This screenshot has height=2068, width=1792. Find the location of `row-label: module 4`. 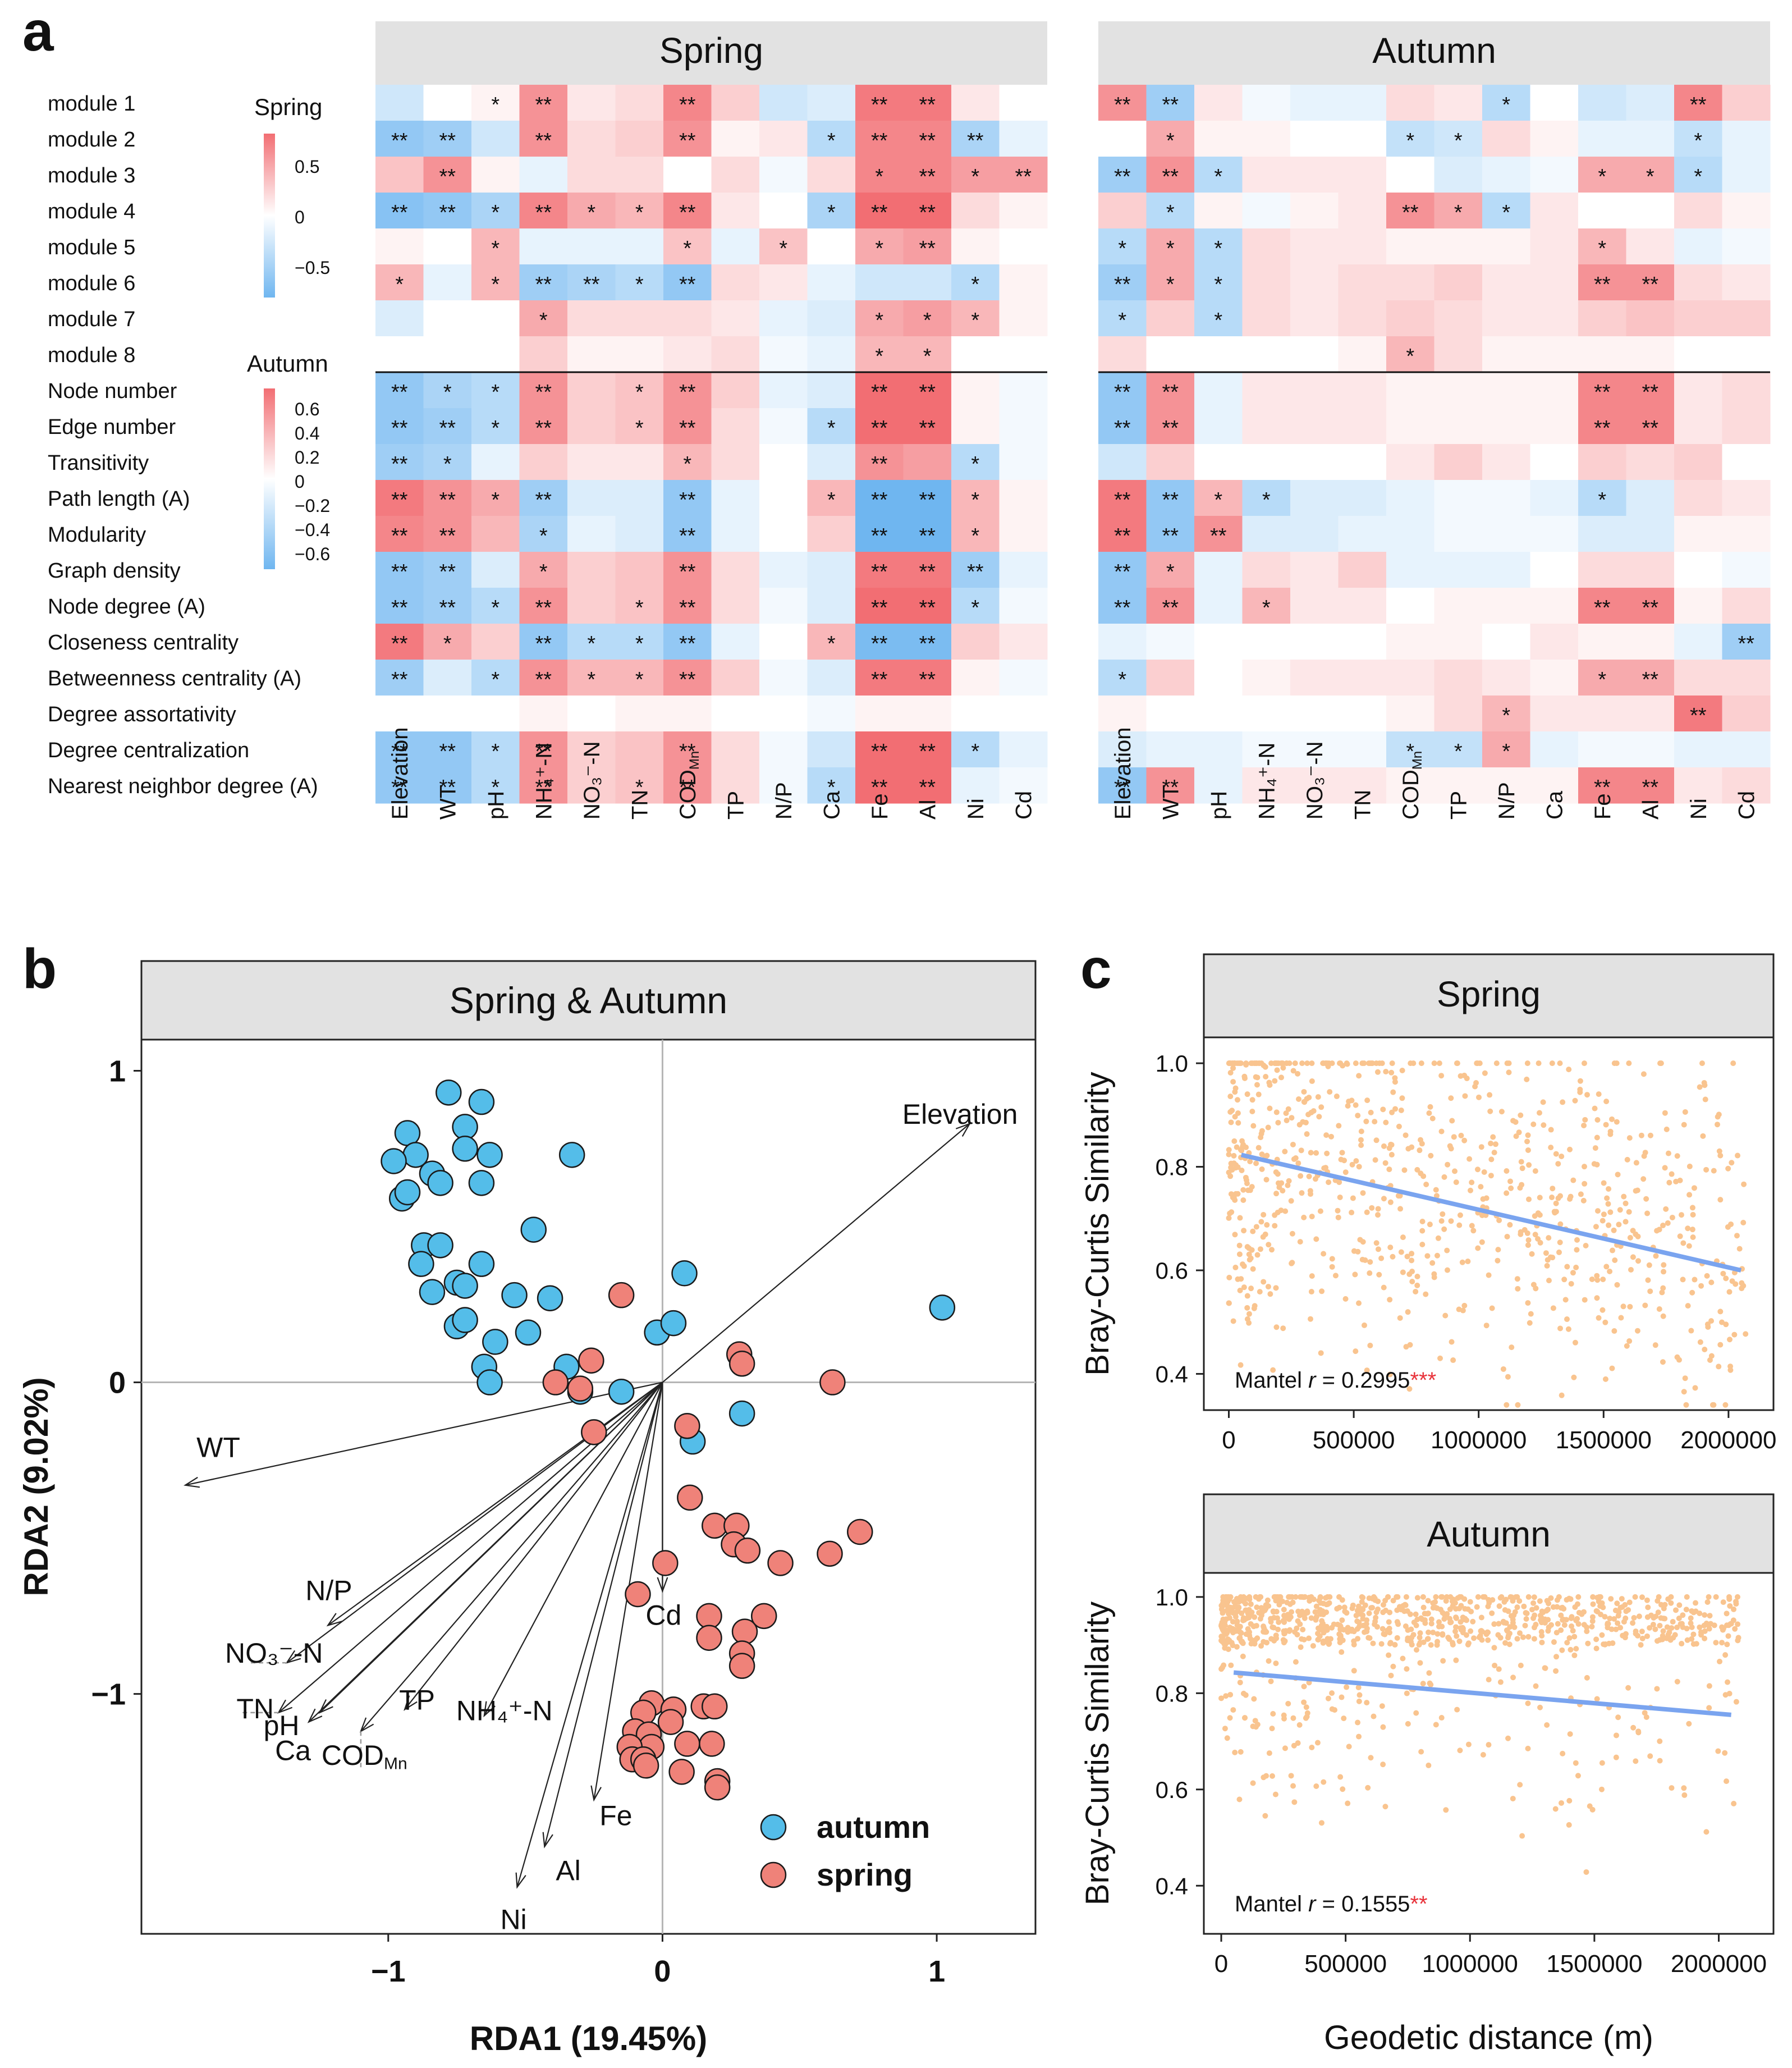

row-label: module 4 is located at coordinates (91, 211).